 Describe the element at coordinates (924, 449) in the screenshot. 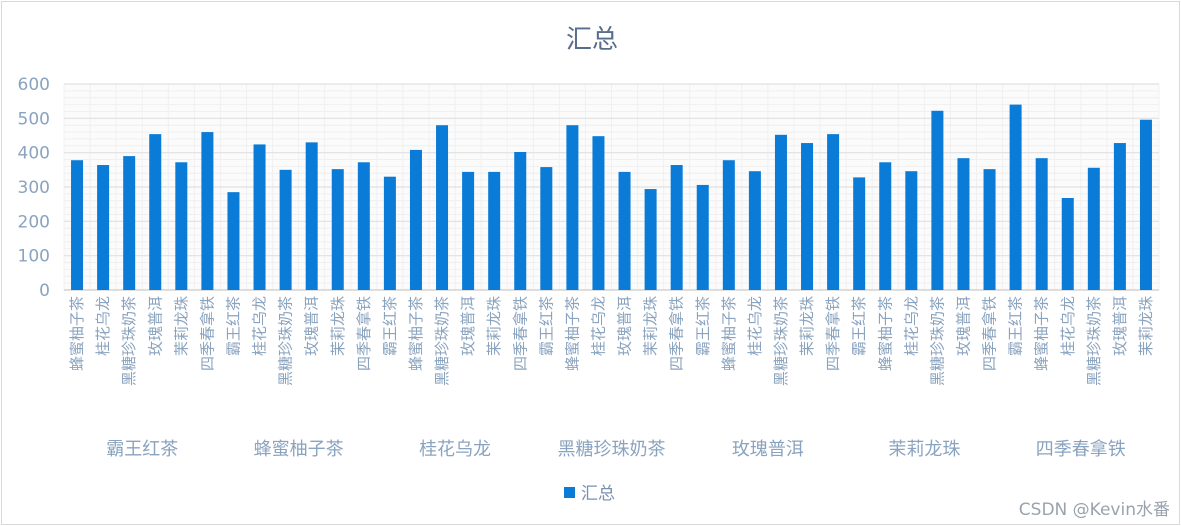

I see `x-group-label: 茉莉龙珠` at that location.